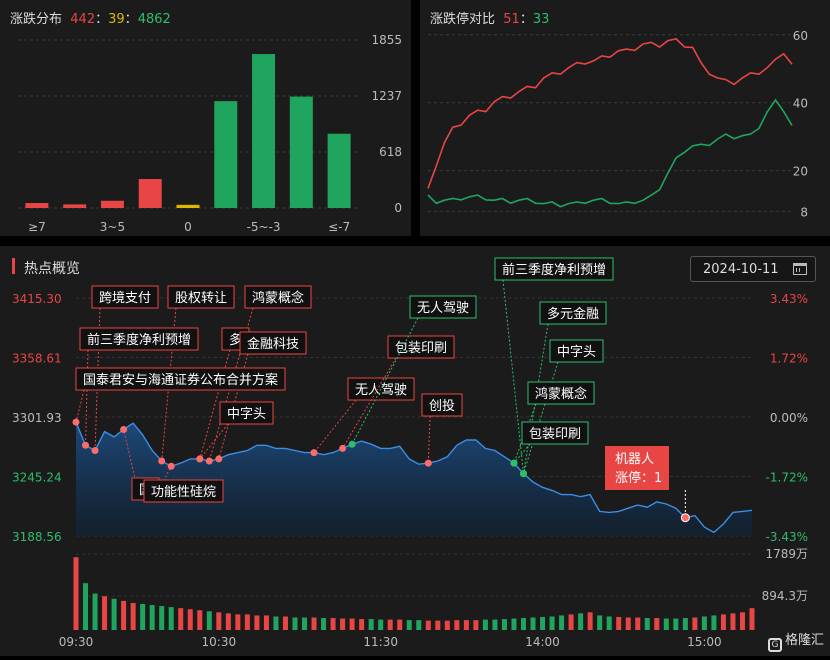 The image size is (830, 660). I want to click on left-tick-label: 3301.93, so click(37, 418).